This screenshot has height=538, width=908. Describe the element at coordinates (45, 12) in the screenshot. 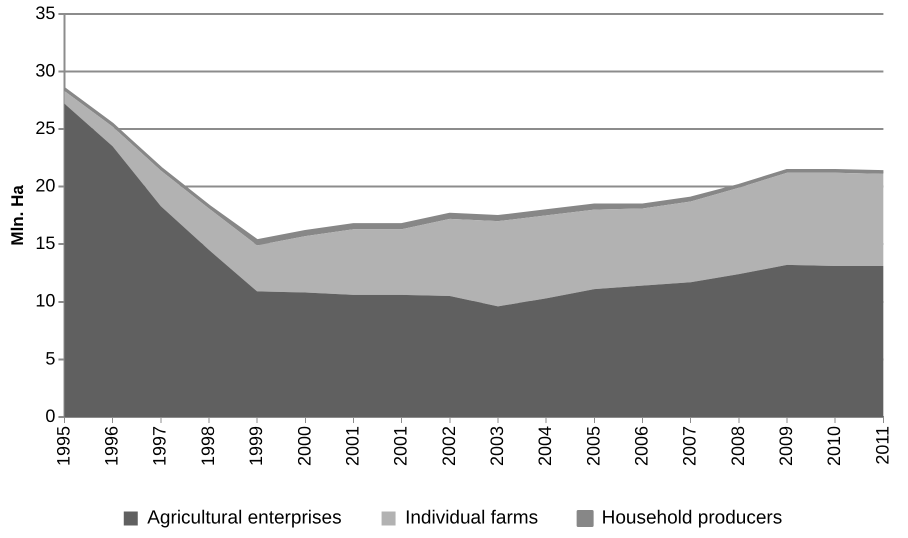

I see `y-tick-label: 35` at that location.